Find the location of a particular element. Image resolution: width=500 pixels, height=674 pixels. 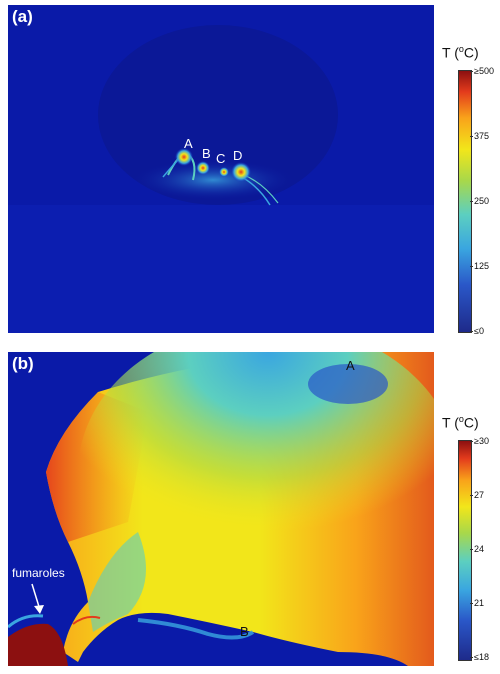

colorbar-b: T (oC) ≥30 27 24 21 ≤18 is located at coordinates (468, 539).